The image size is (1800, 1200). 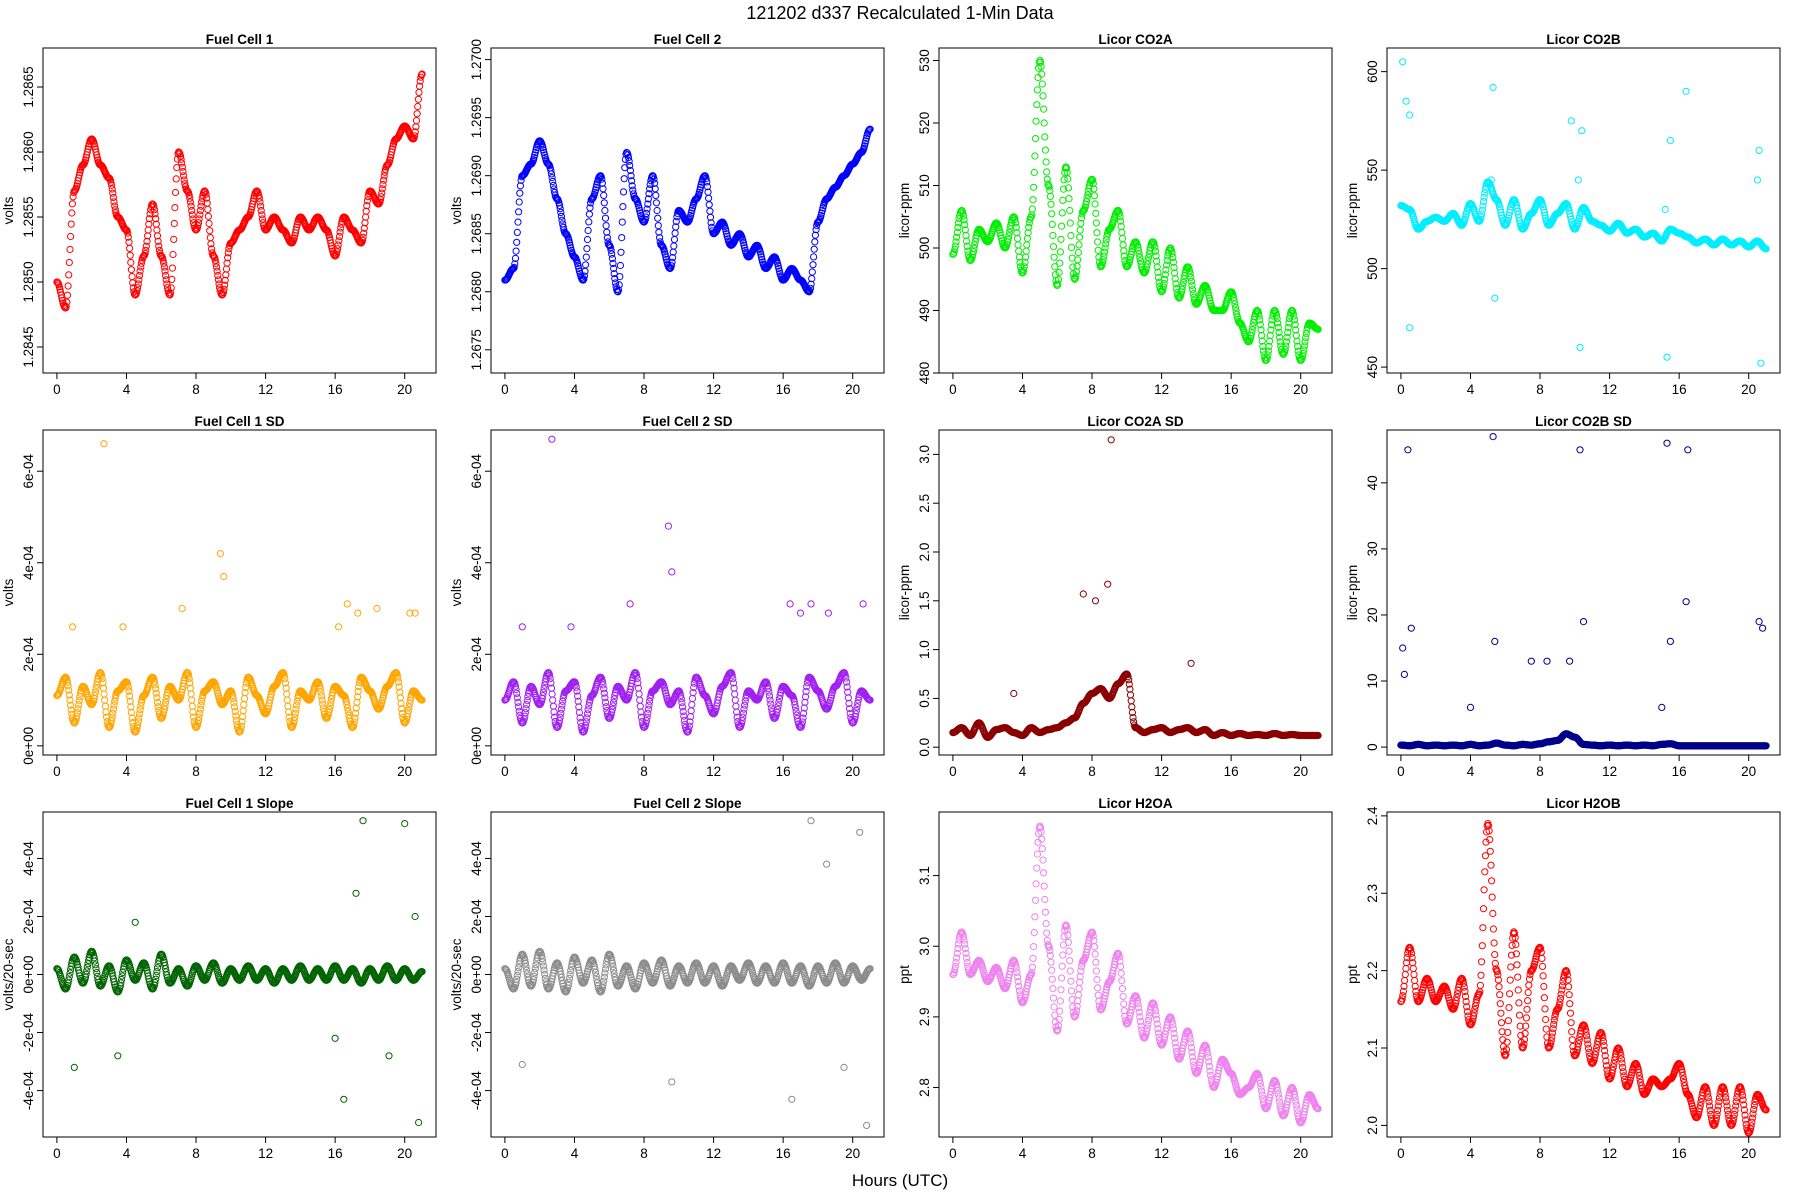 What do you see at coordinates (57, 389) in the screenshot?
I see `x-tick-label: 0` at bounding box center [57, 389].